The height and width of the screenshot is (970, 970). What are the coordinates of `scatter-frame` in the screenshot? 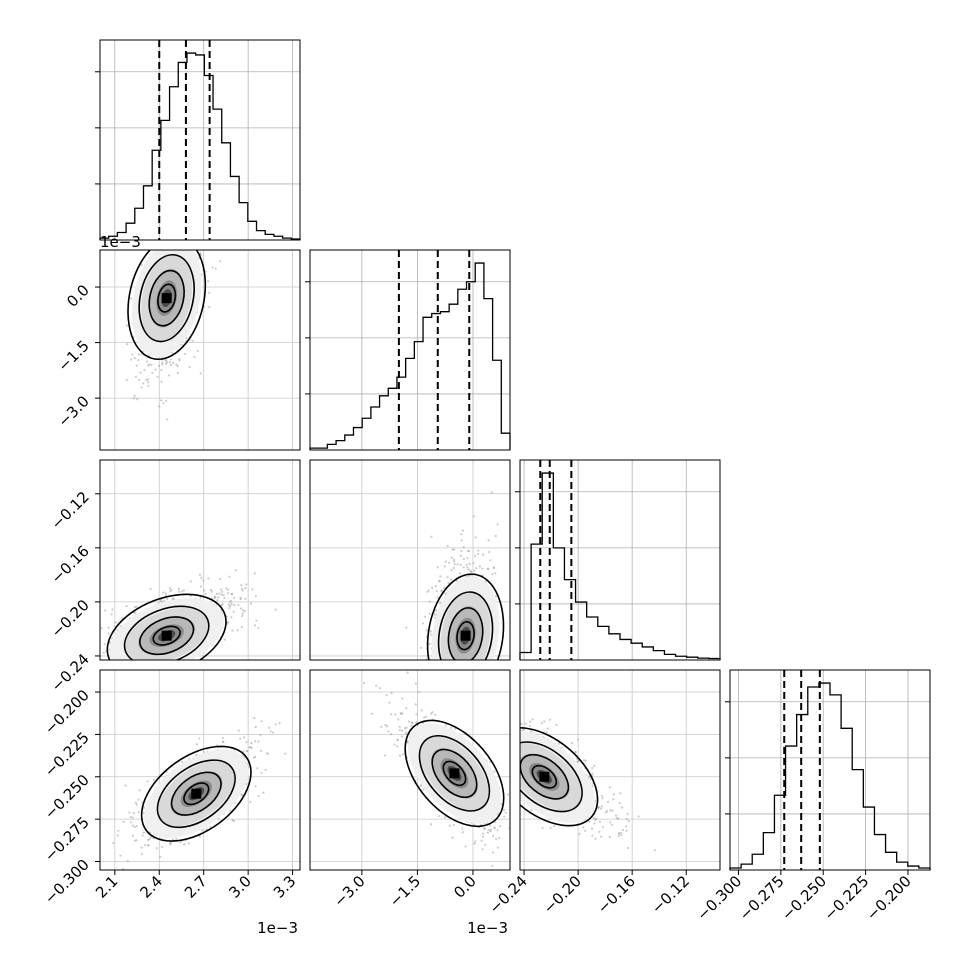 It's located at (200, 770).